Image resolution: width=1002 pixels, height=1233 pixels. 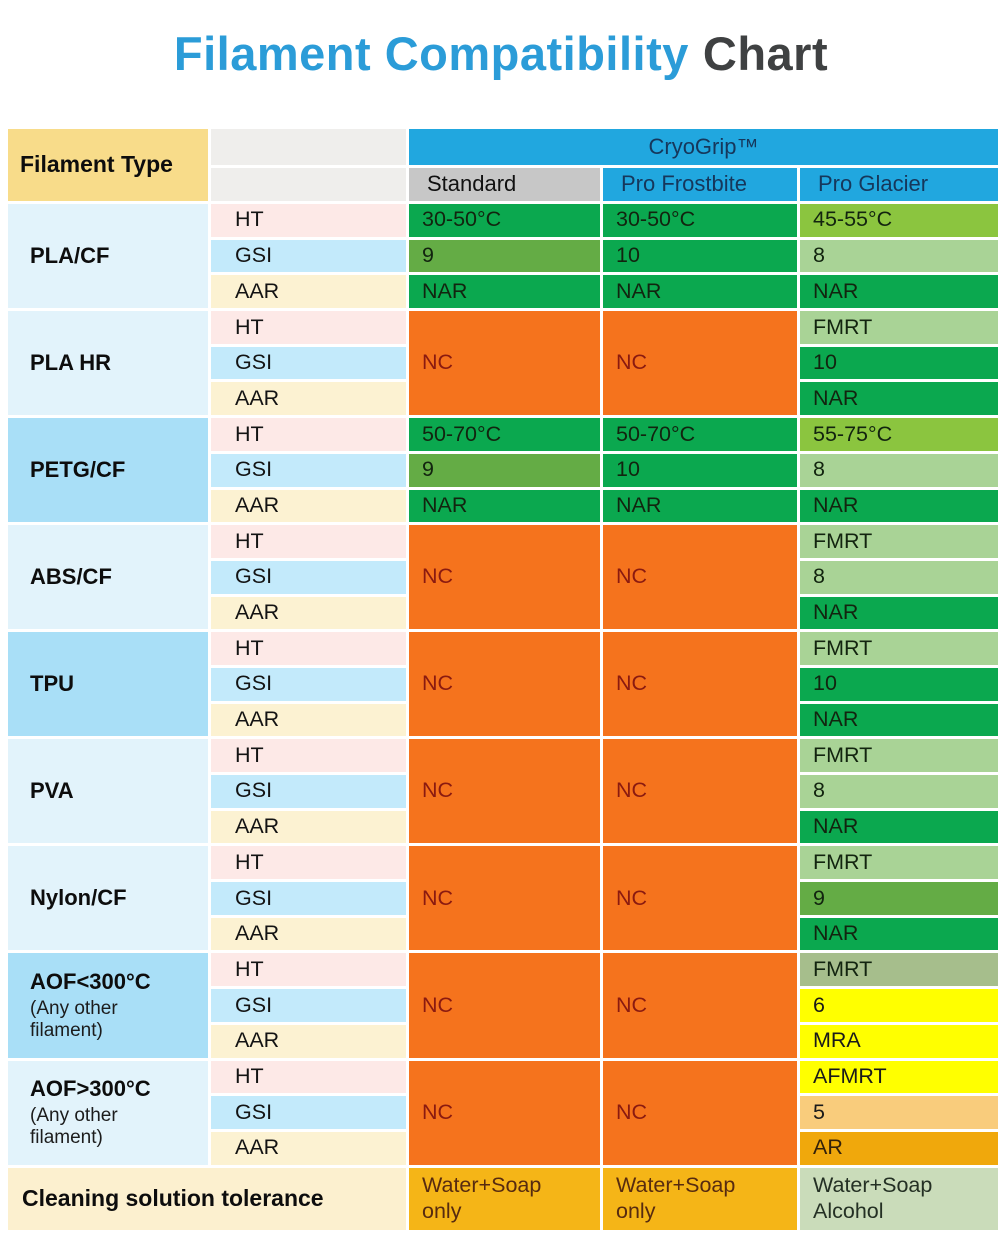 I want to click on cell-pro_glacier-gsi: 9, so click(x=899, y=898).